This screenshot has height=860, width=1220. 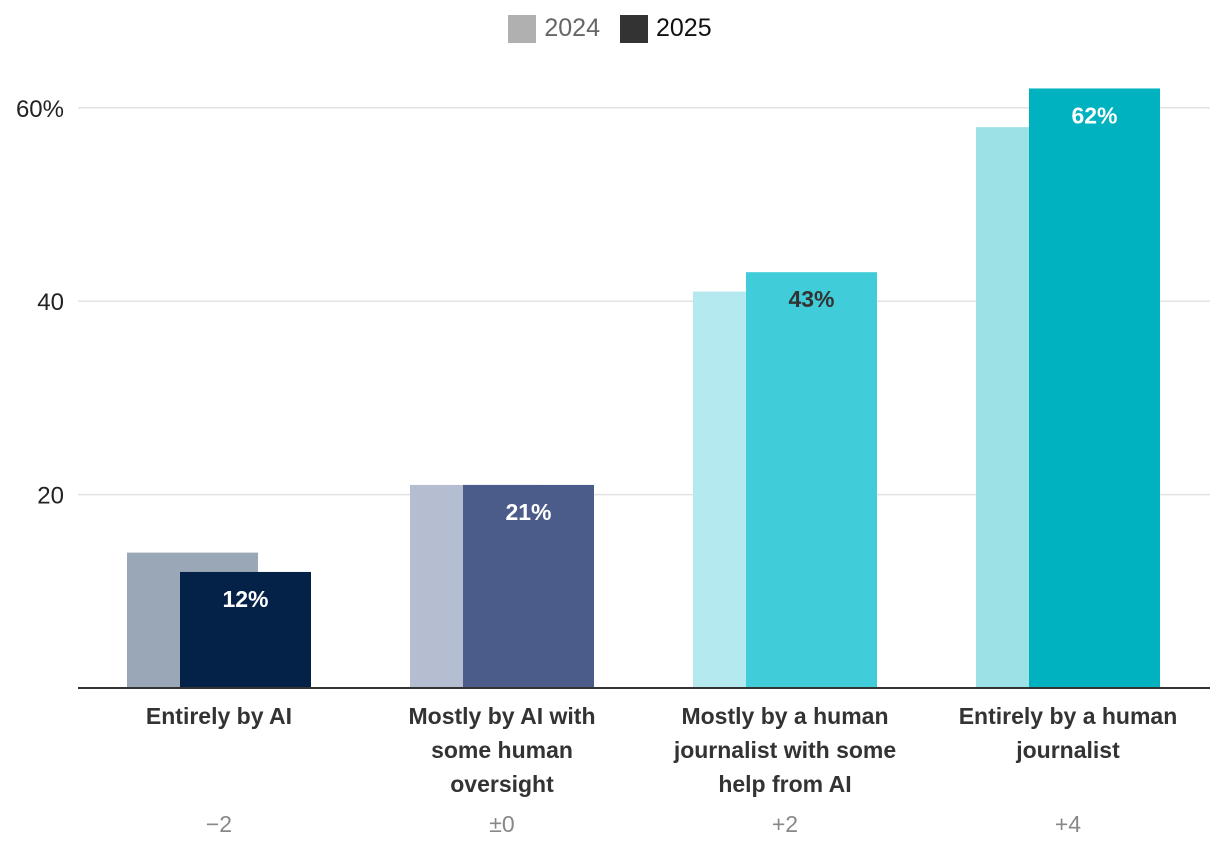 What do you see at coordinates (50, 302) in the screenshot?
I see `y-tick-label-1: 40` at bounding box center [50, 302].